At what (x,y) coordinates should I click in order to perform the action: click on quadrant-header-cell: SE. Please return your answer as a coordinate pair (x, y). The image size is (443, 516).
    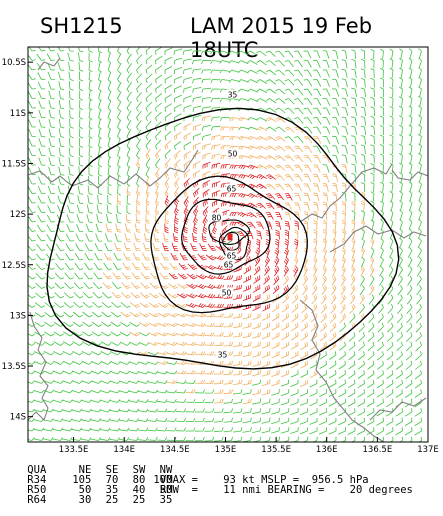
    Looking at the image, I should click on (112, 470).